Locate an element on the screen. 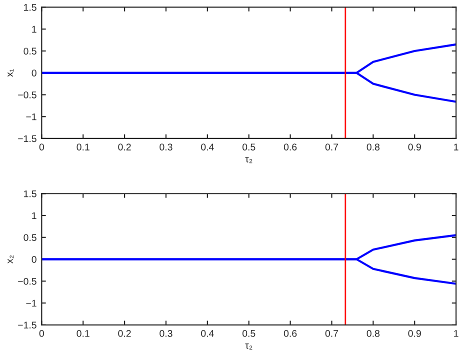  y-axis-title: x₂ is located at coordinates (11, 259).